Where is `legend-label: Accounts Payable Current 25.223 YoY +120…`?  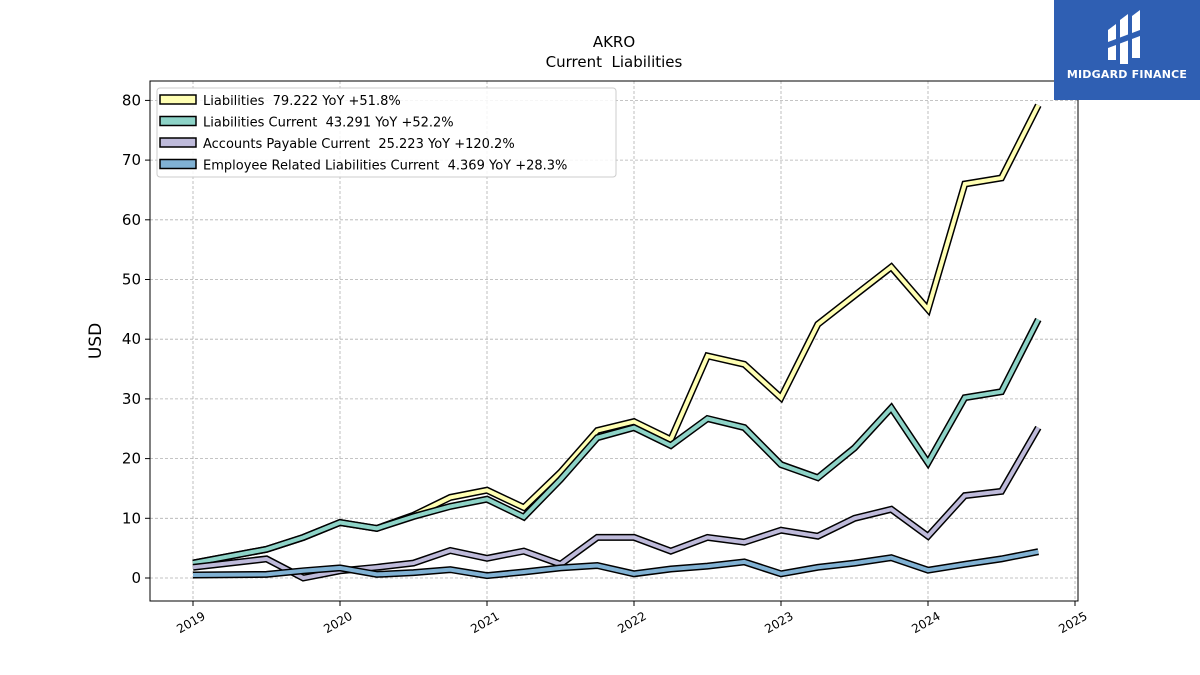
legend-label: Accounts Payable Current 25.223 YoY +120… is located at coordinates (359, 144).